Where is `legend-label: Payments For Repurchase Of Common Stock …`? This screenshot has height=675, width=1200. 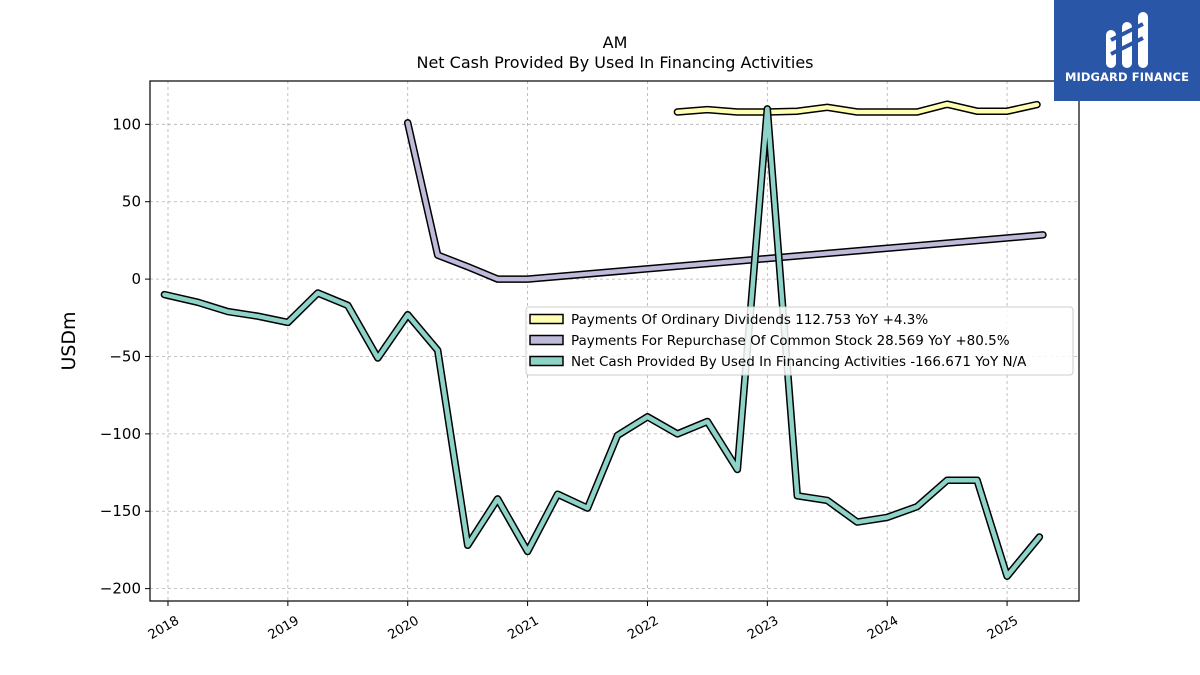 legend-label: Payments For Repurchase Of Common Stock … is located at coordinates (790, 341).